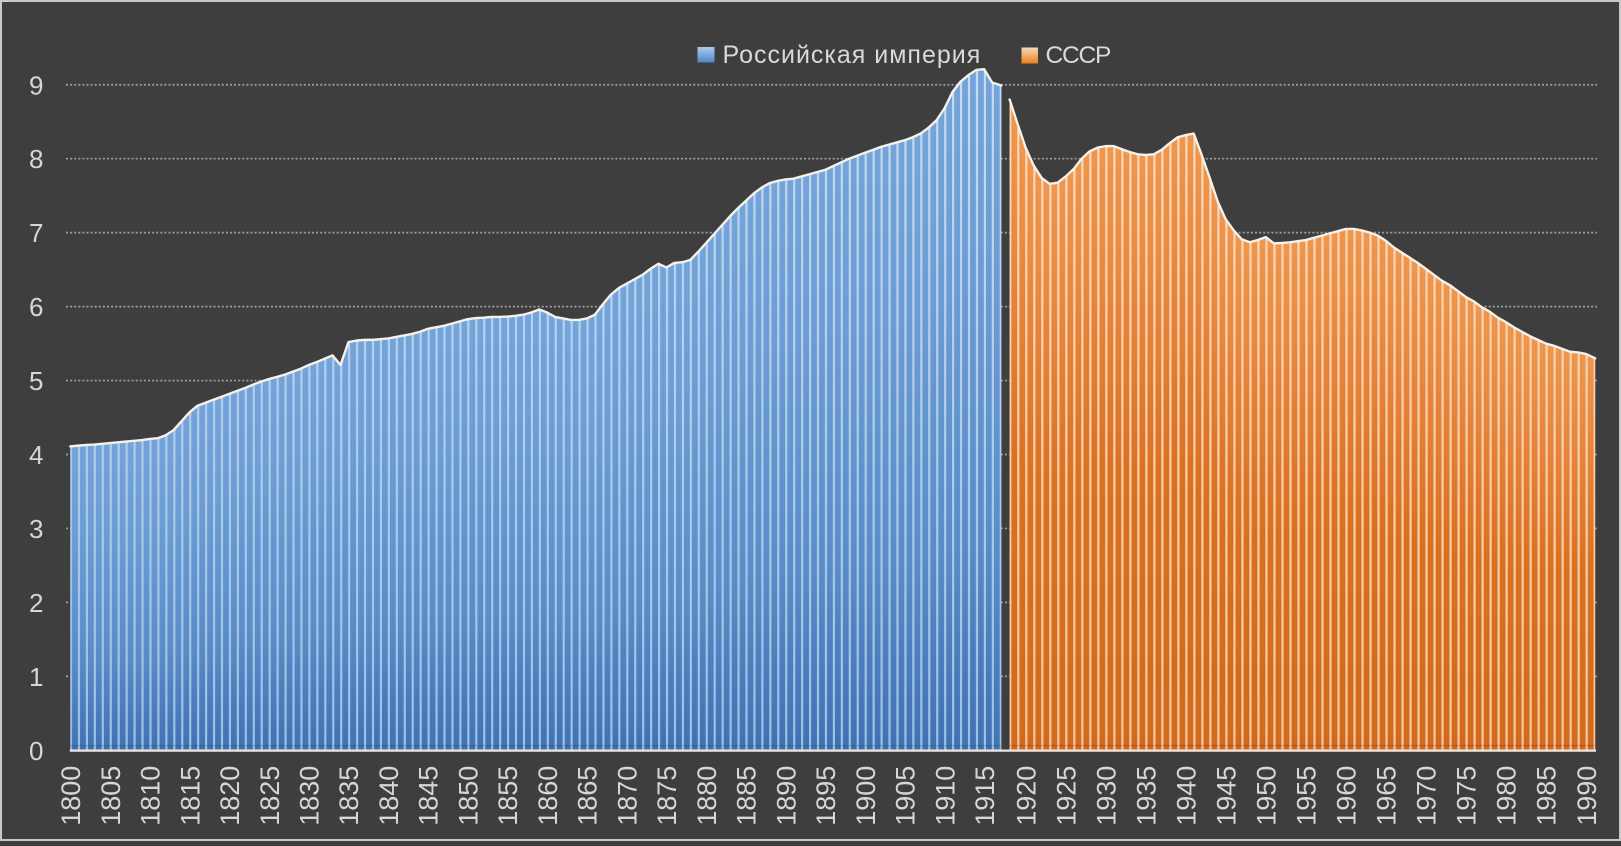  What do you see at coordinates (852, 55) in the screenshot?
I see `svg-text: Российская империя` at bounding box center [852, 55].